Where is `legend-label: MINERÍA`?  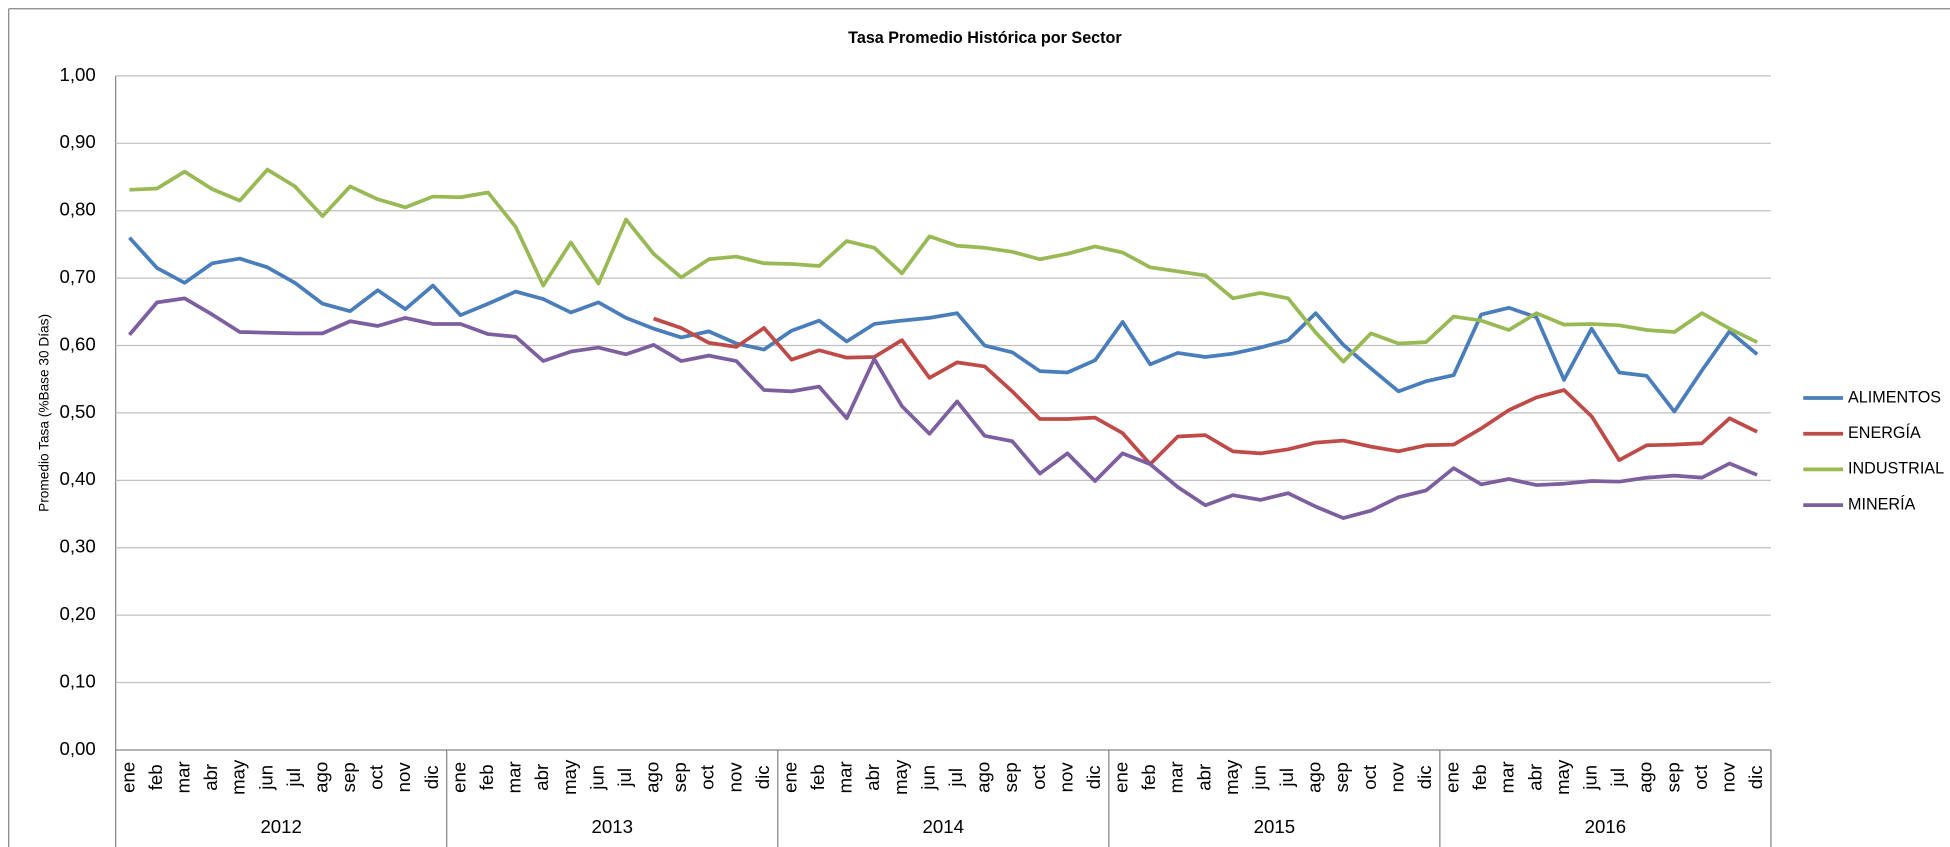
legend-label: MINERÍA is located at coordinates (1882, 503).